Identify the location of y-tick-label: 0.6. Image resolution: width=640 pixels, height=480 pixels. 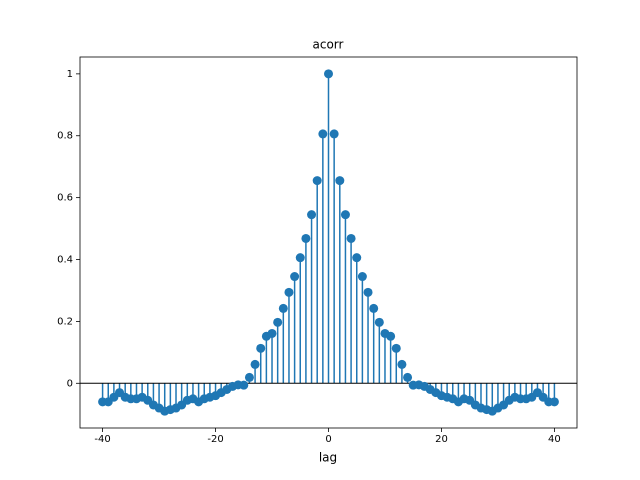
(65, 198).